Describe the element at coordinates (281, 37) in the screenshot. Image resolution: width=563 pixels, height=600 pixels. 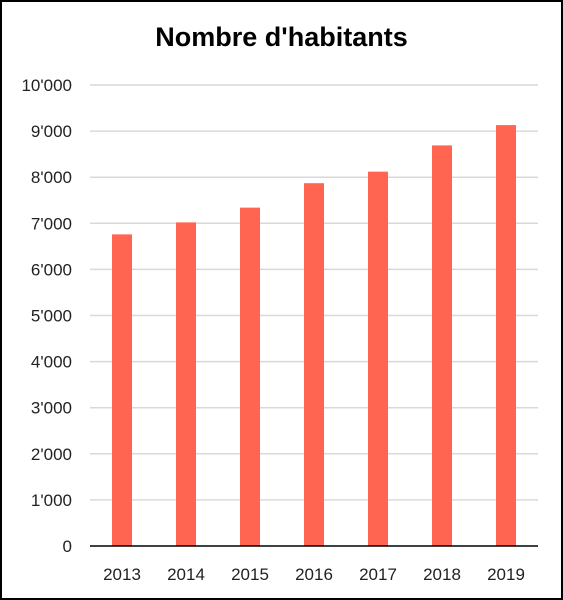
I see `chart-title: Nombre d'habitants` at that location.